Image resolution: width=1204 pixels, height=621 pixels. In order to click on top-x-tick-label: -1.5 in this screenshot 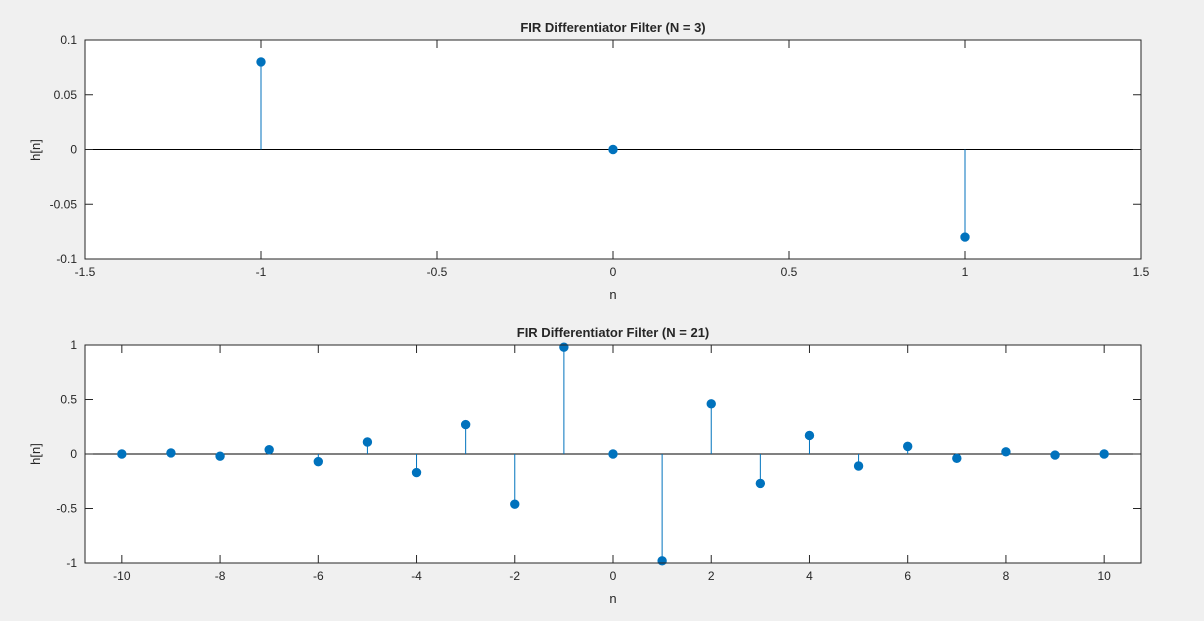, I will do `click(85, 272)`.